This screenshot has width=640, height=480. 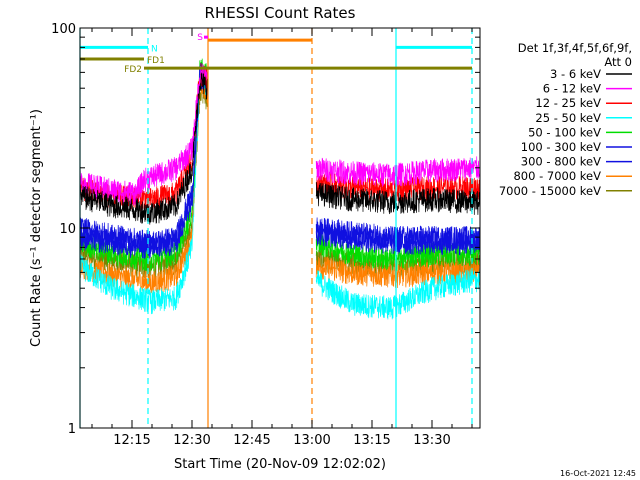 What do you see at coordinates (156, 61) in the screenshot?
I see `flag-label-2: FD1` at bounding box center [156, 61].